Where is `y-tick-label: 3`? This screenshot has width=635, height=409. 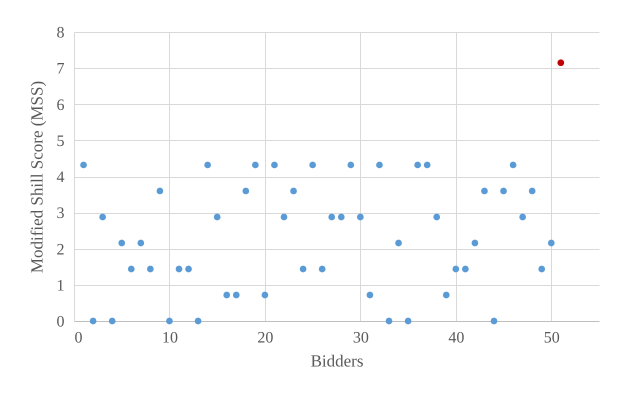 y-tick-label: 3 is located at coordinates (60, 213).